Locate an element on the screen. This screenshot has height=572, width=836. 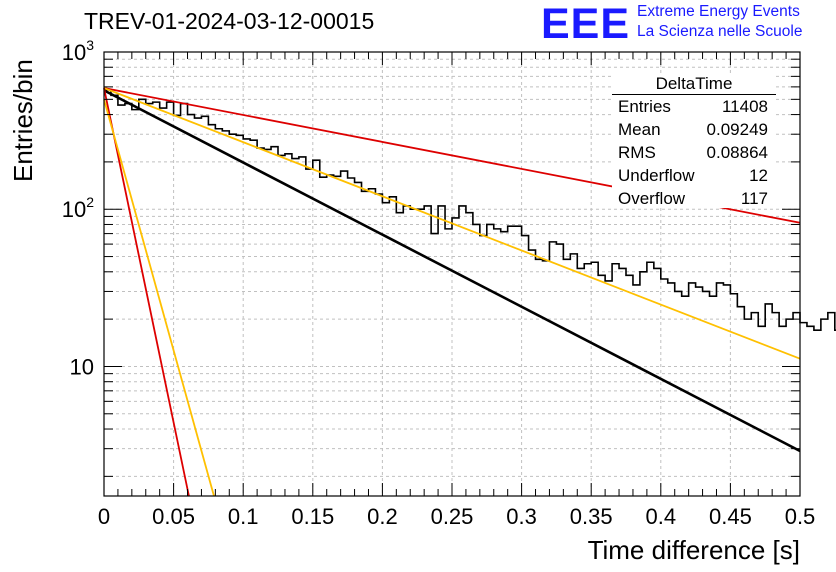
stats-value: 12 is located at coordinates (758, 175).